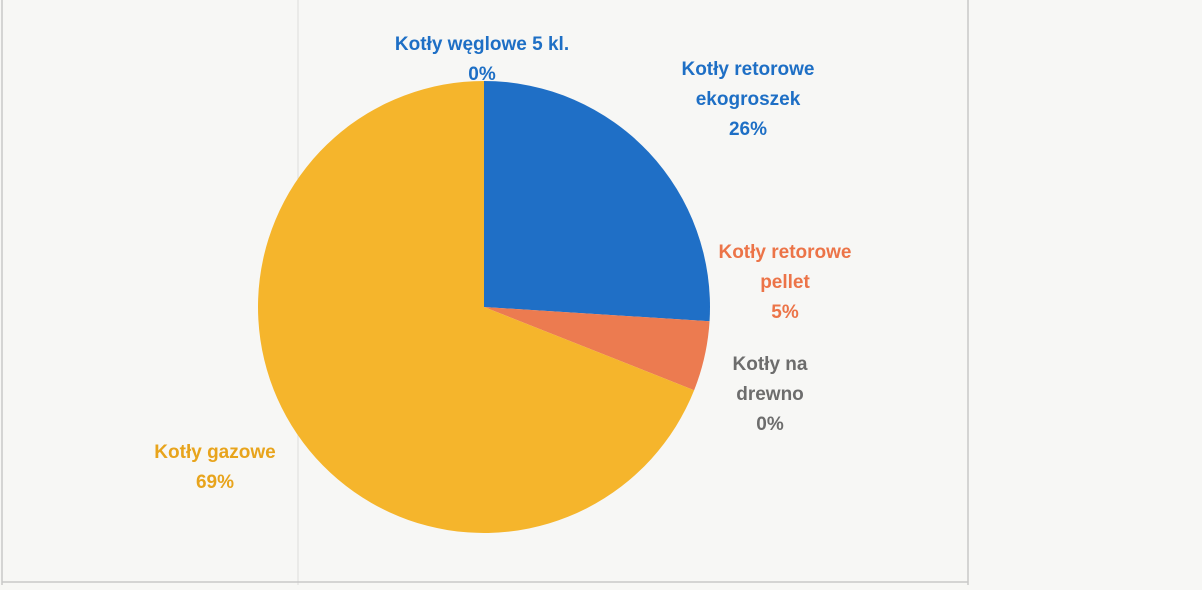 The height and width of the screenshot is (590, 1202). I want to click on value-label: 5%, so click(785, 312).